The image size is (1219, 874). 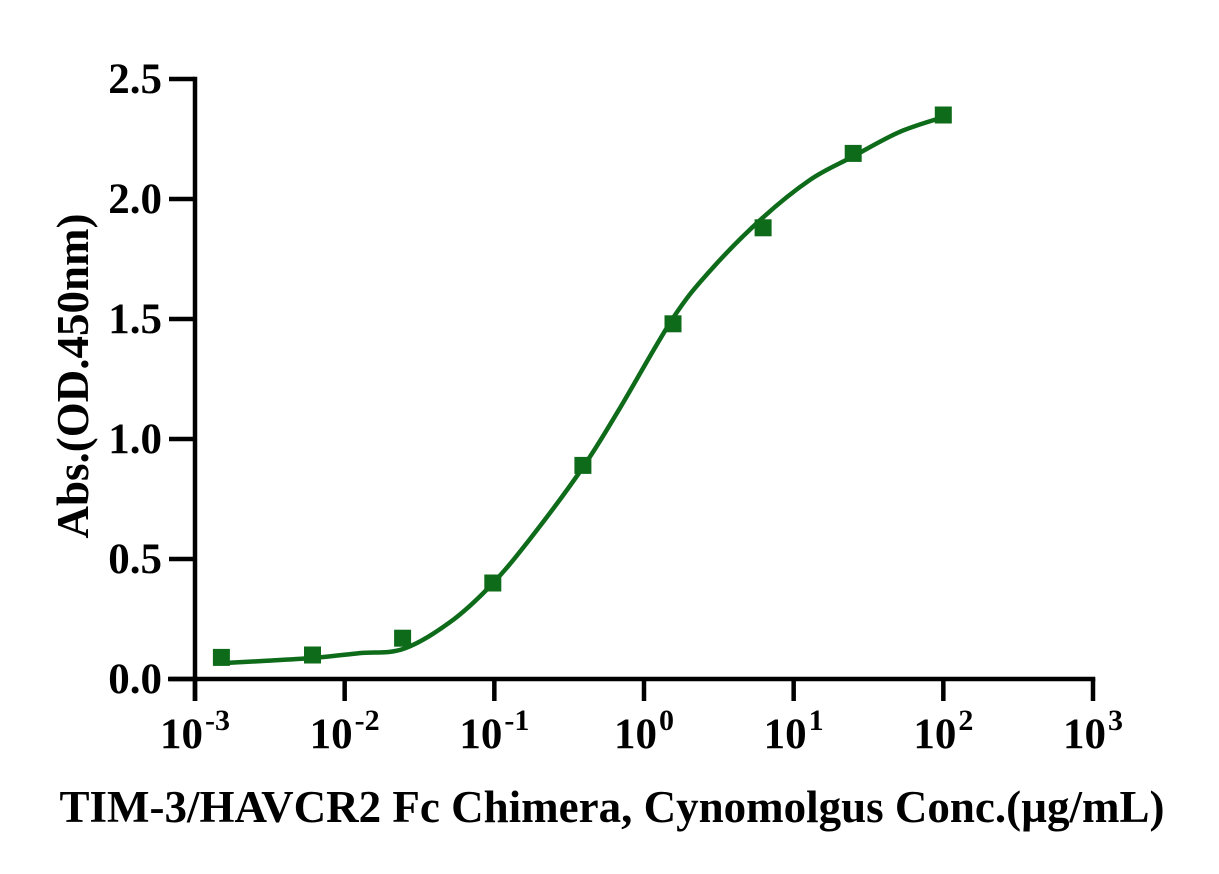 What do you see at coordinates (816, 720) in the screenshot?
I see `x-tick-exponent: 1` at bounding box center [816, 720].